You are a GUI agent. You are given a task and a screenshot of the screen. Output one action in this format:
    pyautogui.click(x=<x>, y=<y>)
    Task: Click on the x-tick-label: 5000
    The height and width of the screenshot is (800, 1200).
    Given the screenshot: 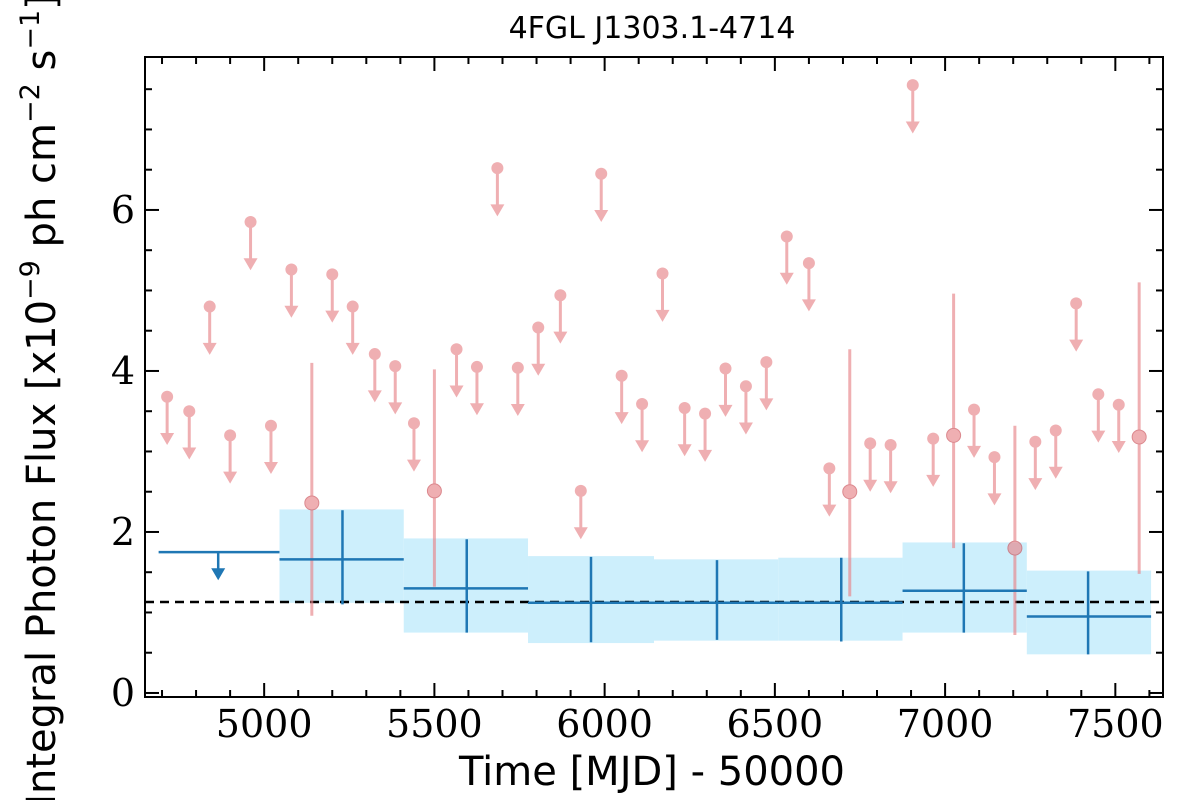 What is the action you would take?
    pyautogui.click(x=264, y=724)
    